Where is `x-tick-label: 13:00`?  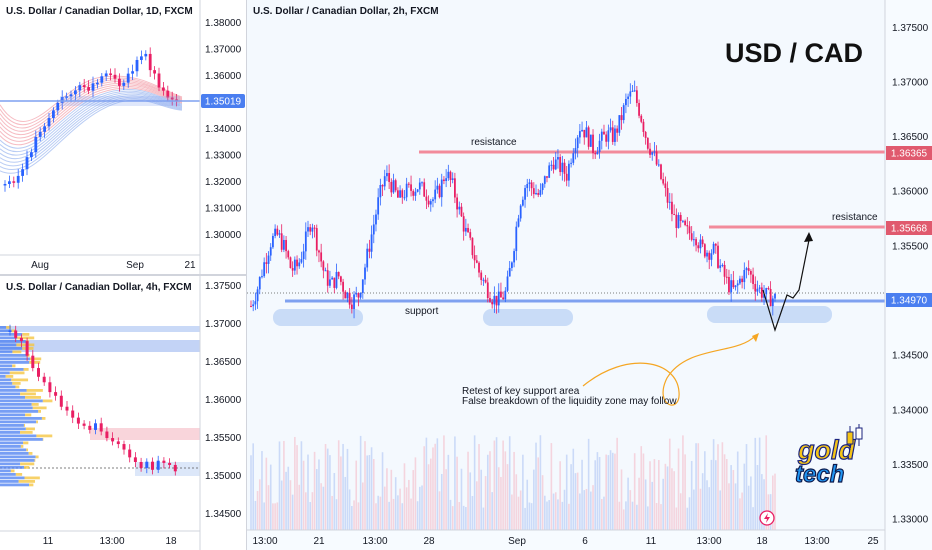 x-tick-label: 13:00 is located at coordinates (708, 541).